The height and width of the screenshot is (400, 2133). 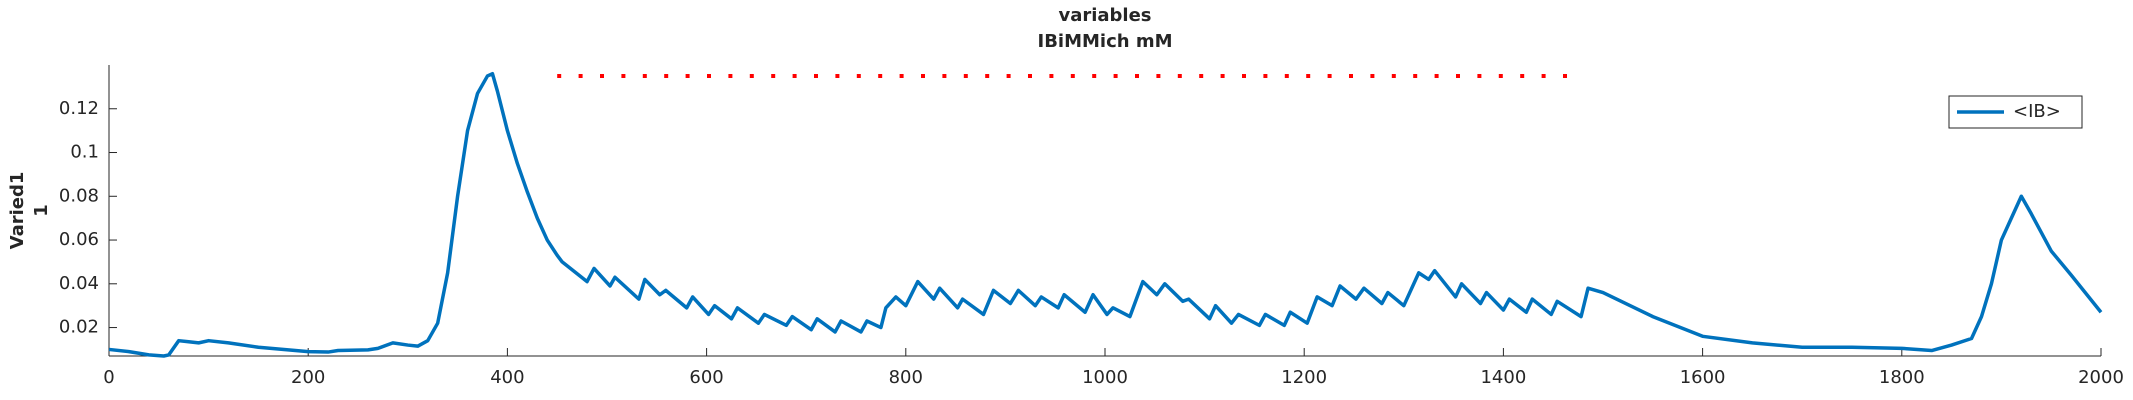 What do you see at coordinates (79, 327) in the screenshot?
I see `y-tick-label: 0.02` at bounding box center [79, 327].